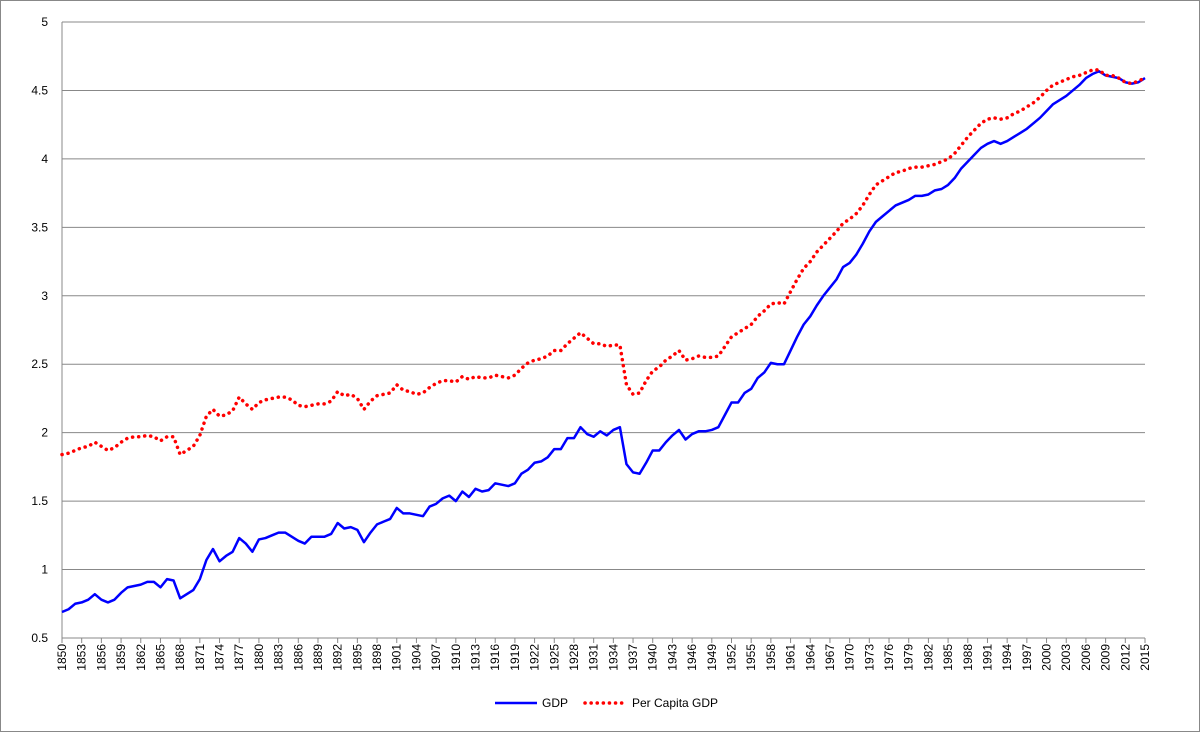 The width and height of the screenshot is (1200, 732). What do you see at coordinates (554, 657) in the screenshot?
I see `x-tick-label: 1925` at bounding box center [554, 657].